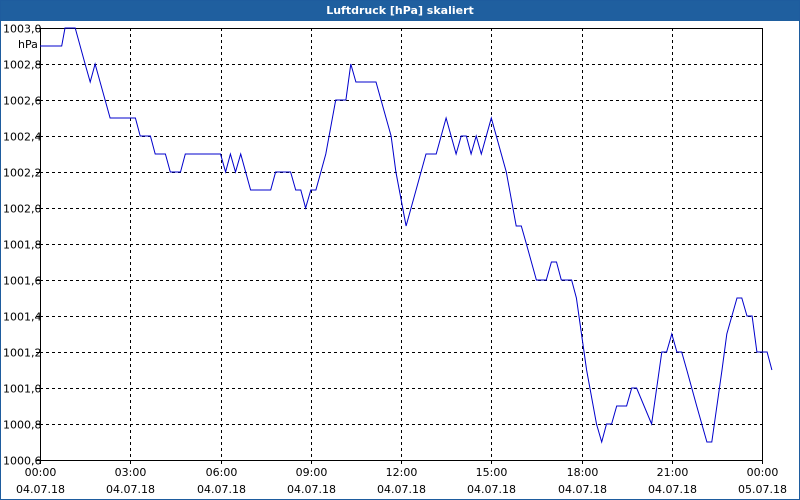 This screenshot has height=500, width=800. Describe the element at coordinates (762, 489) in the screenshot. I see `x-tick-date-label: 05.07.18` at that location.